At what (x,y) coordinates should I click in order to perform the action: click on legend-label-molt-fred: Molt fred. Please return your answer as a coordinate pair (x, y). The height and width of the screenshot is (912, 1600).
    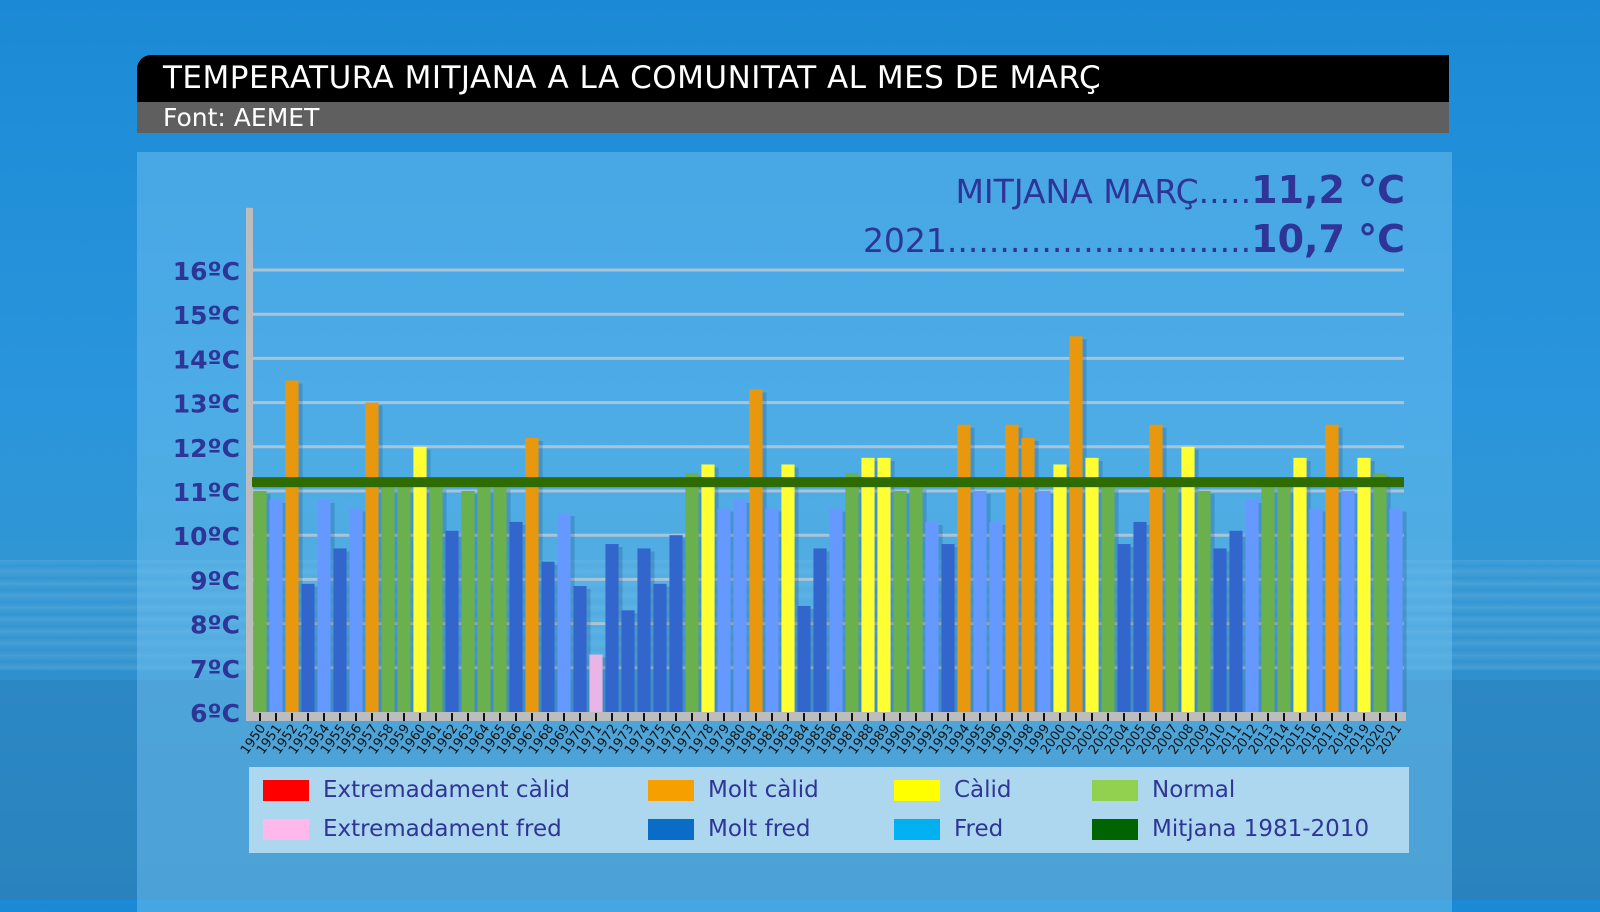
    Looking at the image, I should click on (759, 829).